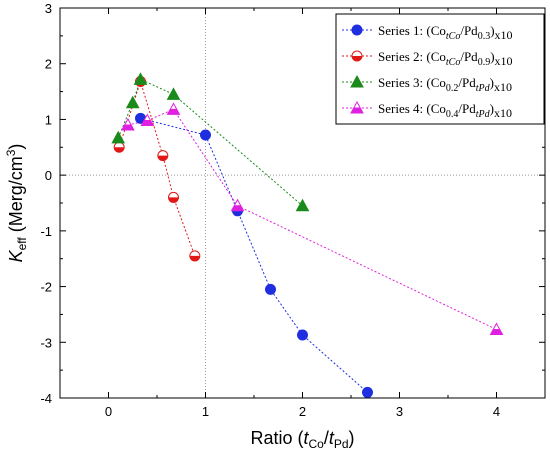 The width and height of the screenshot is (550, 452). I want to click on legend-label: Series 1: (CotCo/Pd0.3)x10, so click(445, 32).